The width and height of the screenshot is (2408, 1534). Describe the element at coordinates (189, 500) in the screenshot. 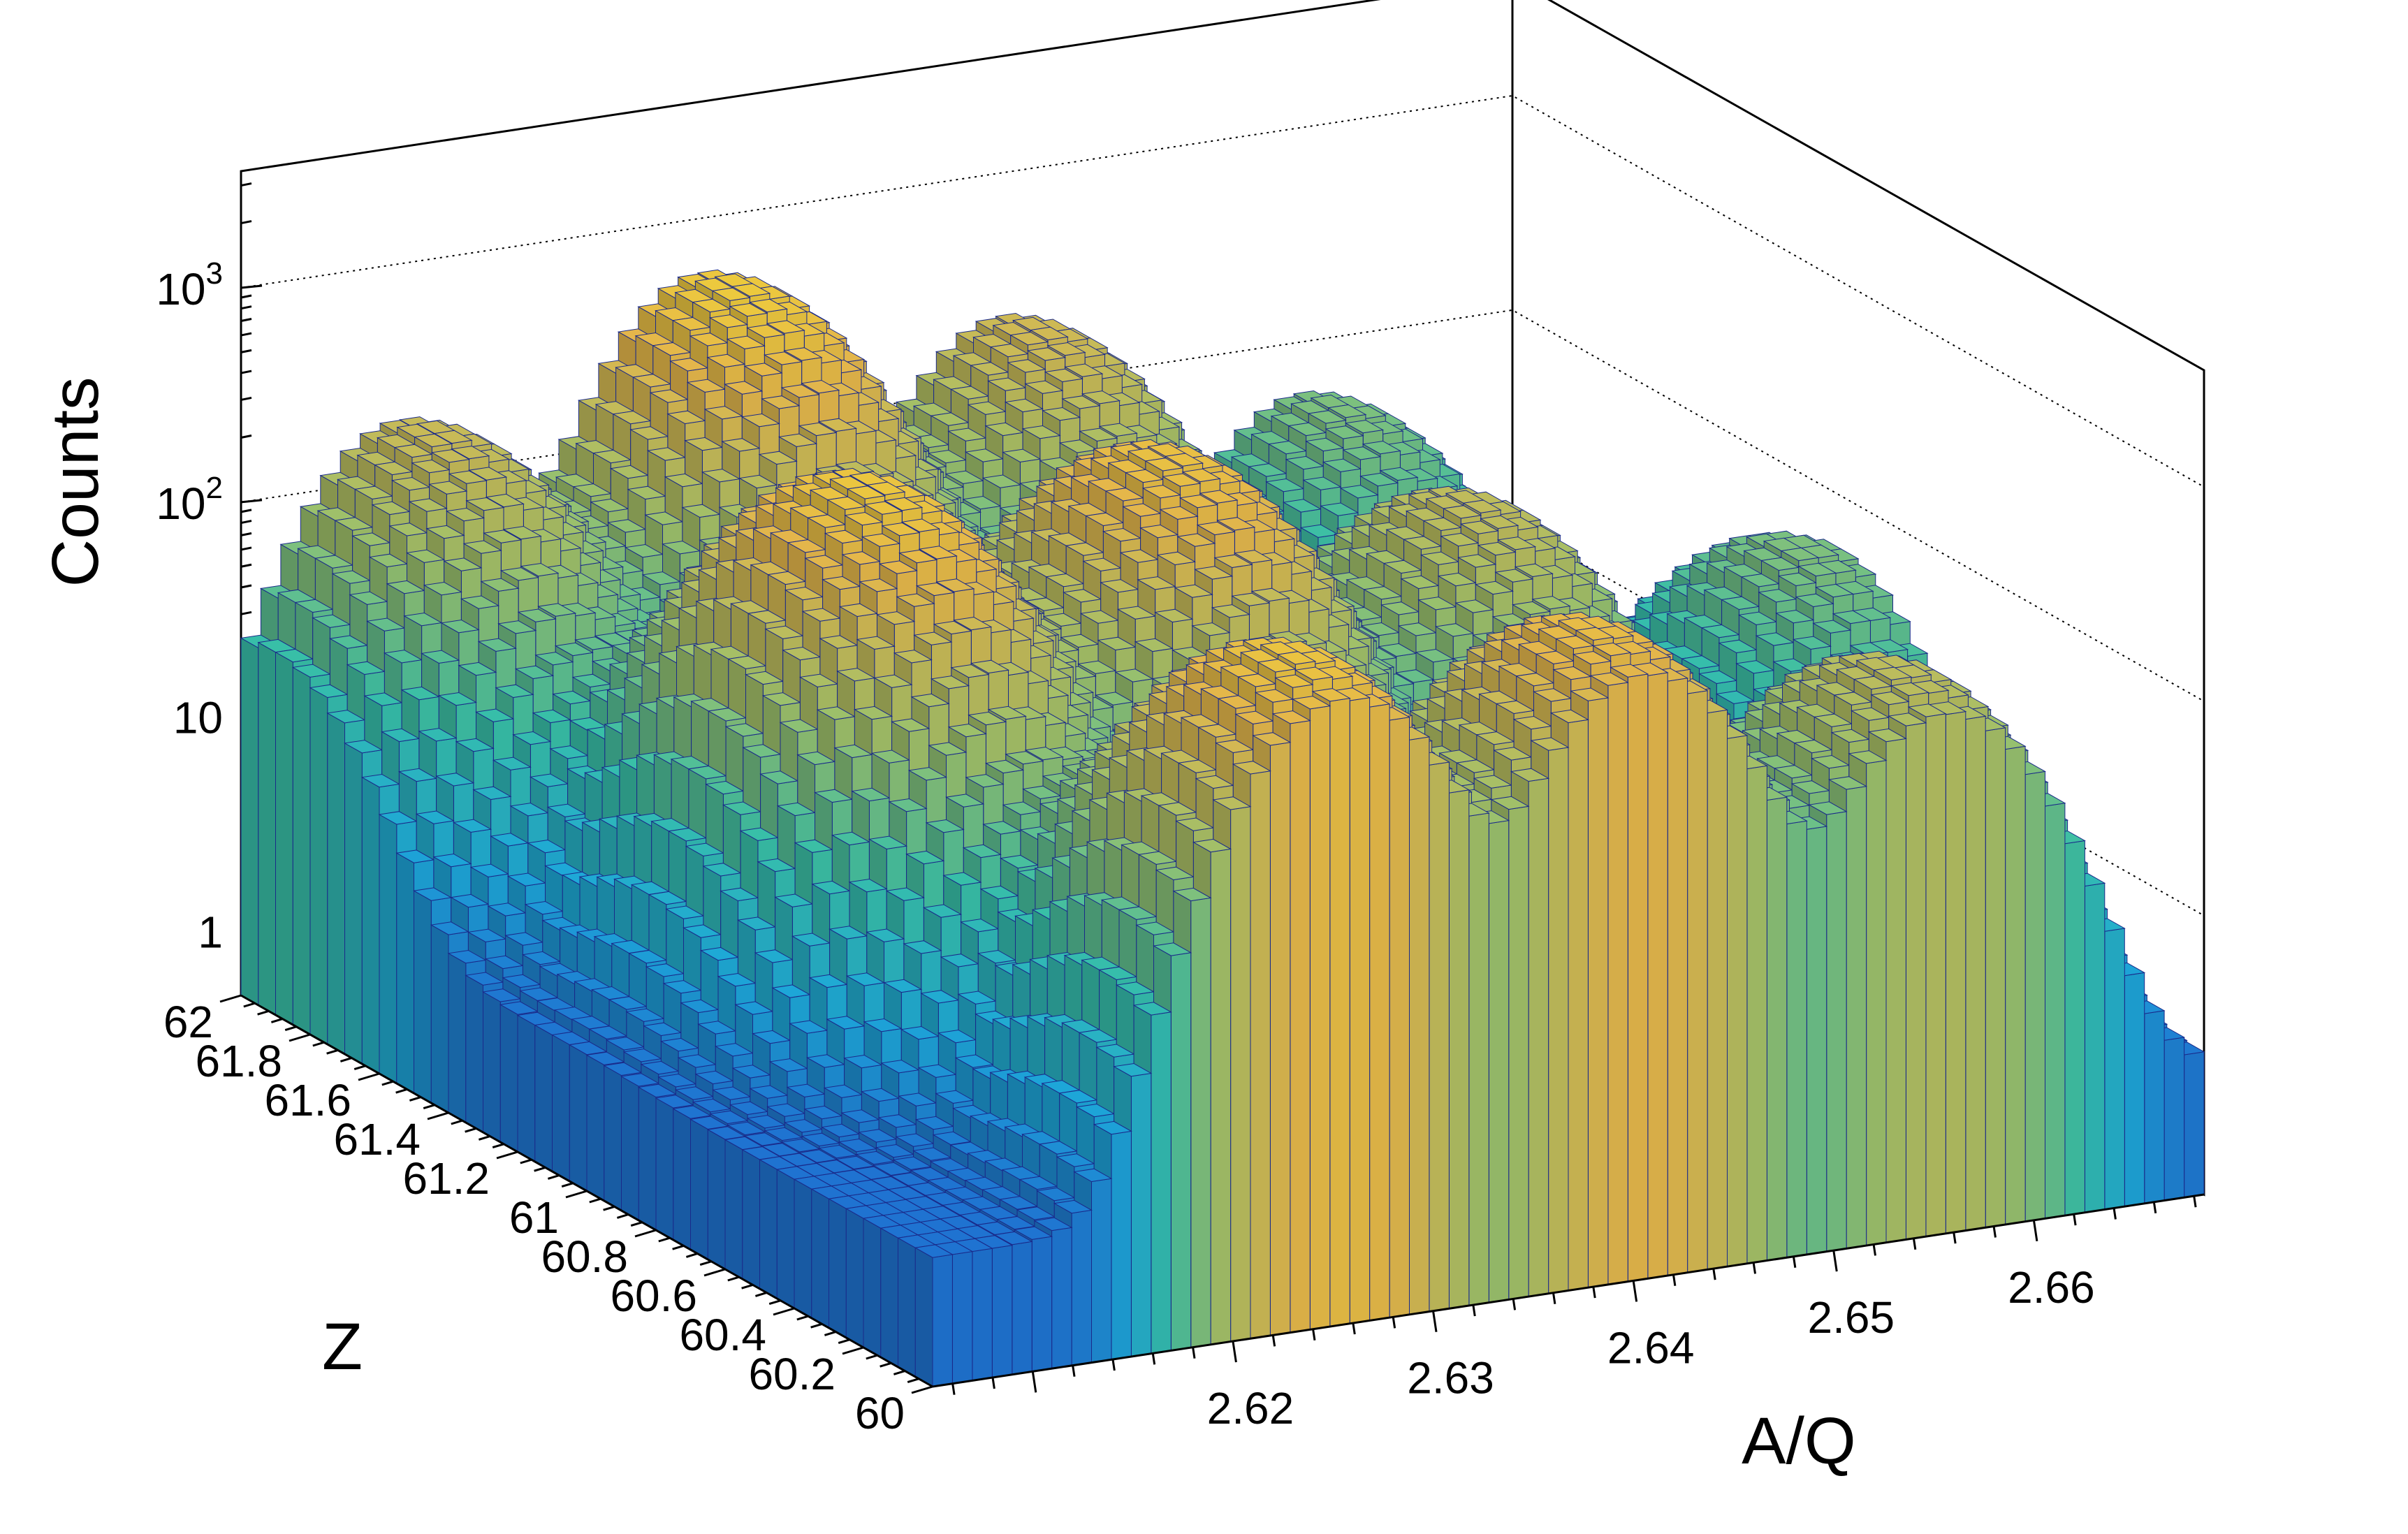

I see `z-tick-label: 10²` at that location.